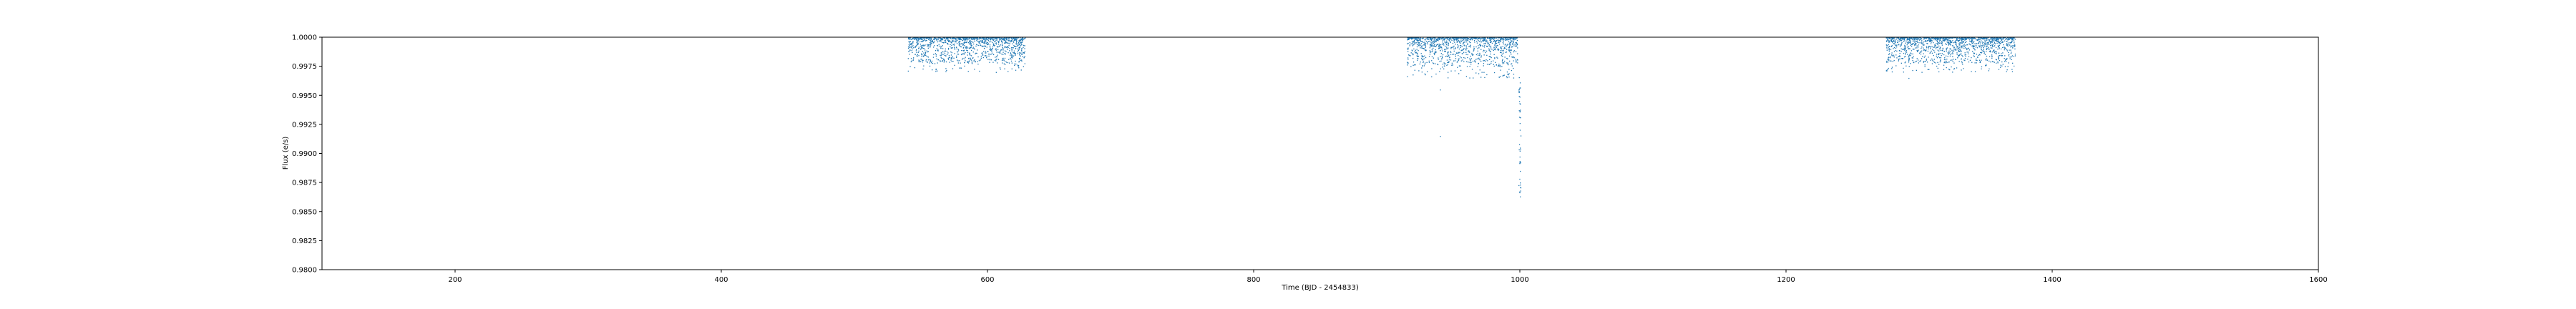  I want to click on x-tick-label: 200, so click(455, 280).